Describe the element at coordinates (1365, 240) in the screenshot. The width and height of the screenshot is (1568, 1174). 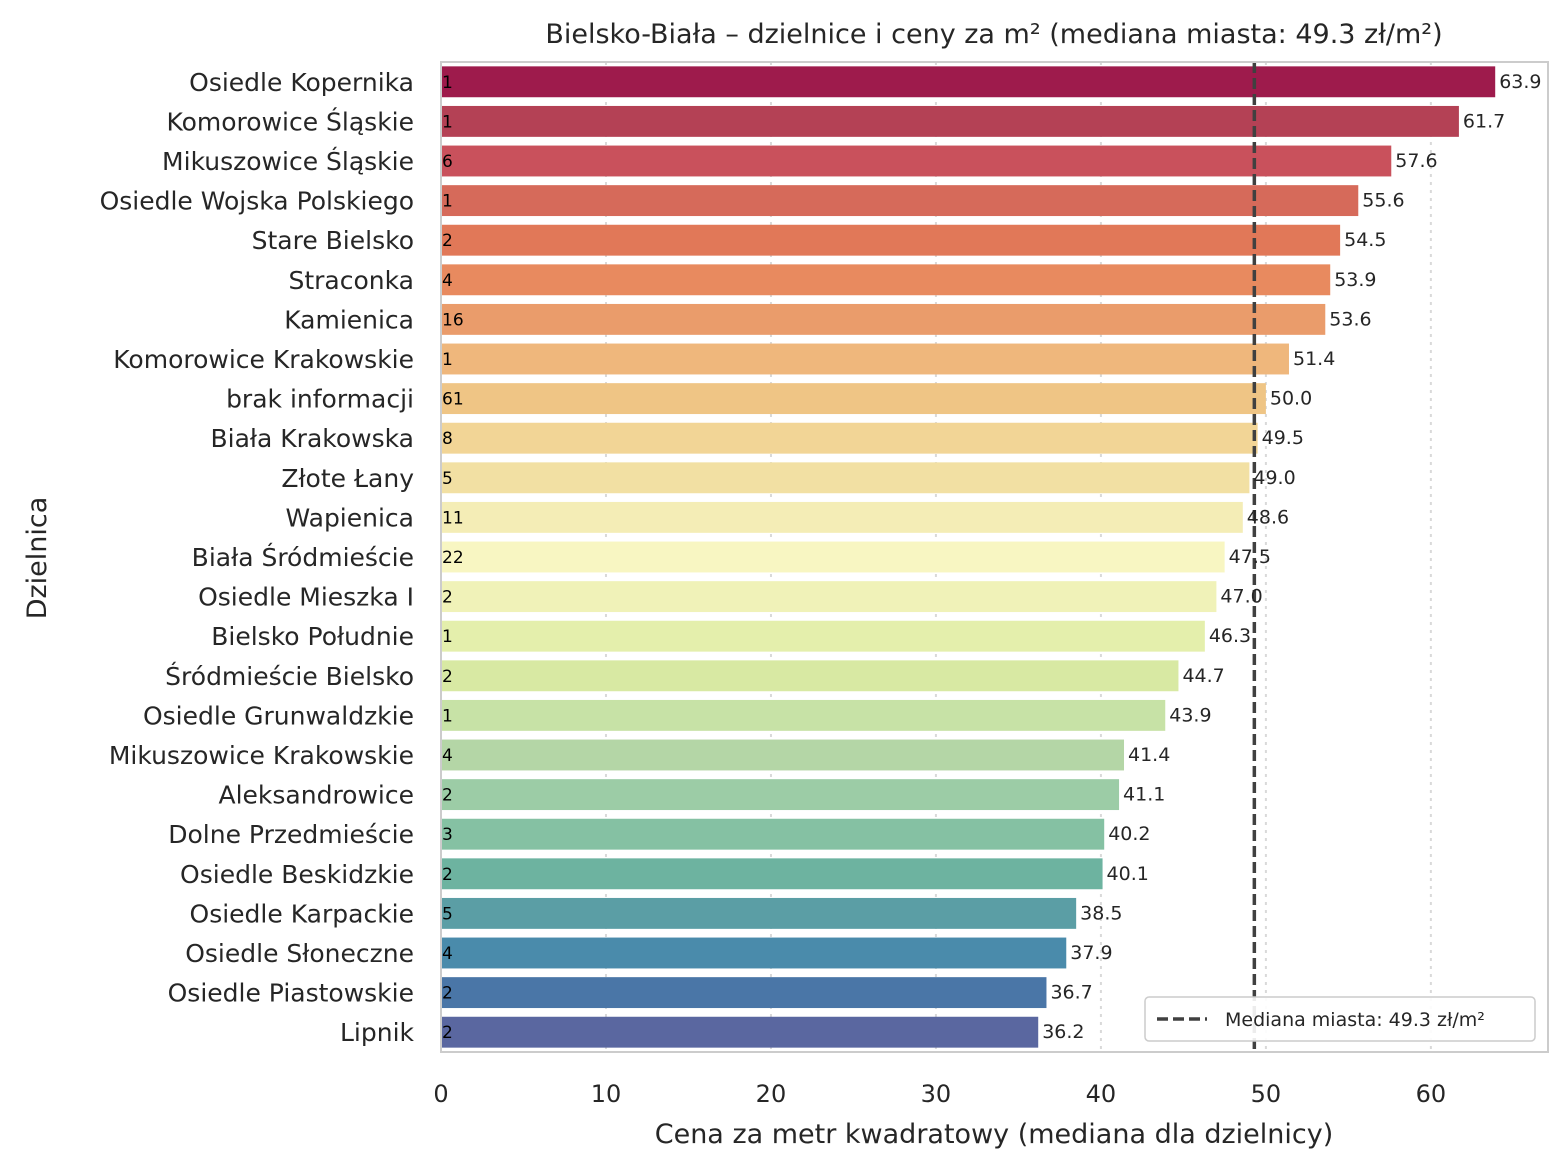
I see `value-label: 54.5` at that location.